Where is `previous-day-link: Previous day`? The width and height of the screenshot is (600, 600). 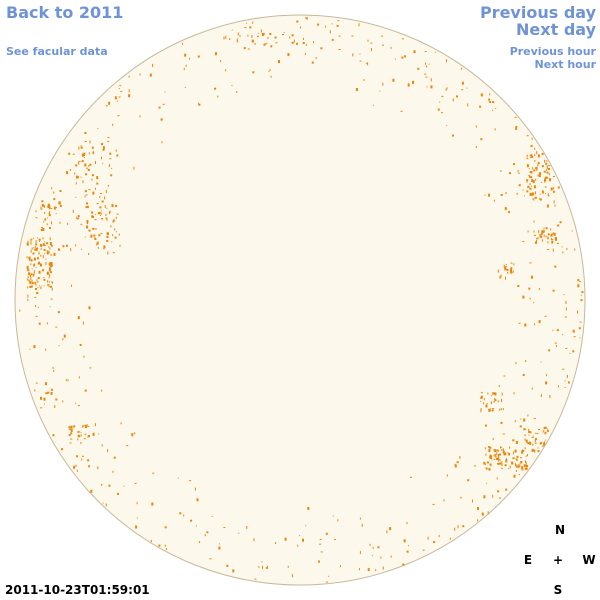
previous-day-link: Previous day is located at coordinates (537, 12).